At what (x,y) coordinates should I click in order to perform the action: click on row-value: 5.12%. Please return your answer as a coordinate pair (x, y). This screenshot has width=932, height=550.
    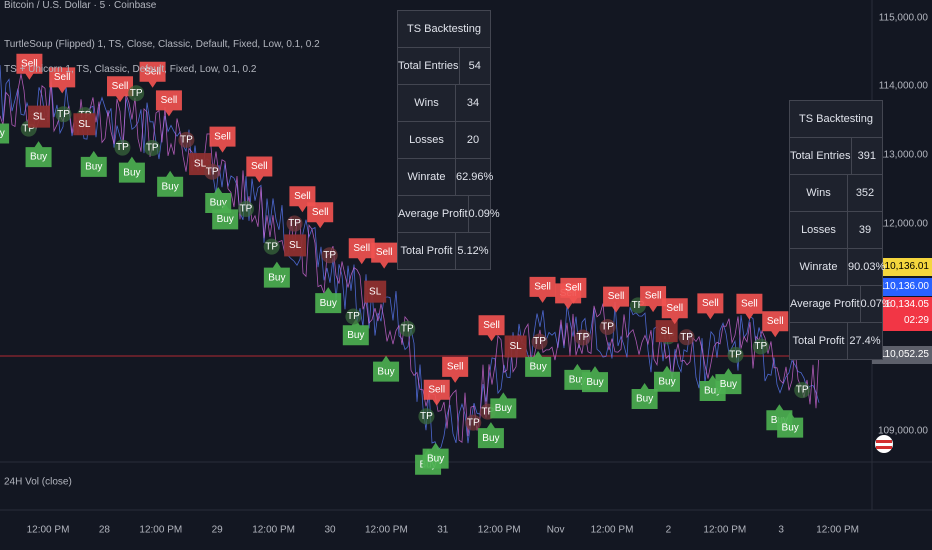
    Looking at the image, I should click on (473, 251).